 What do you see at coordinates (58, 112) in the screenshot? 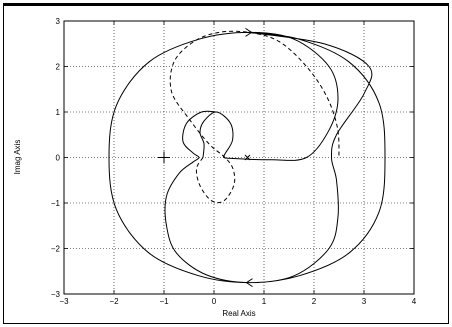
I see `y-tick-label: 1` at bounding box center [58, 112].